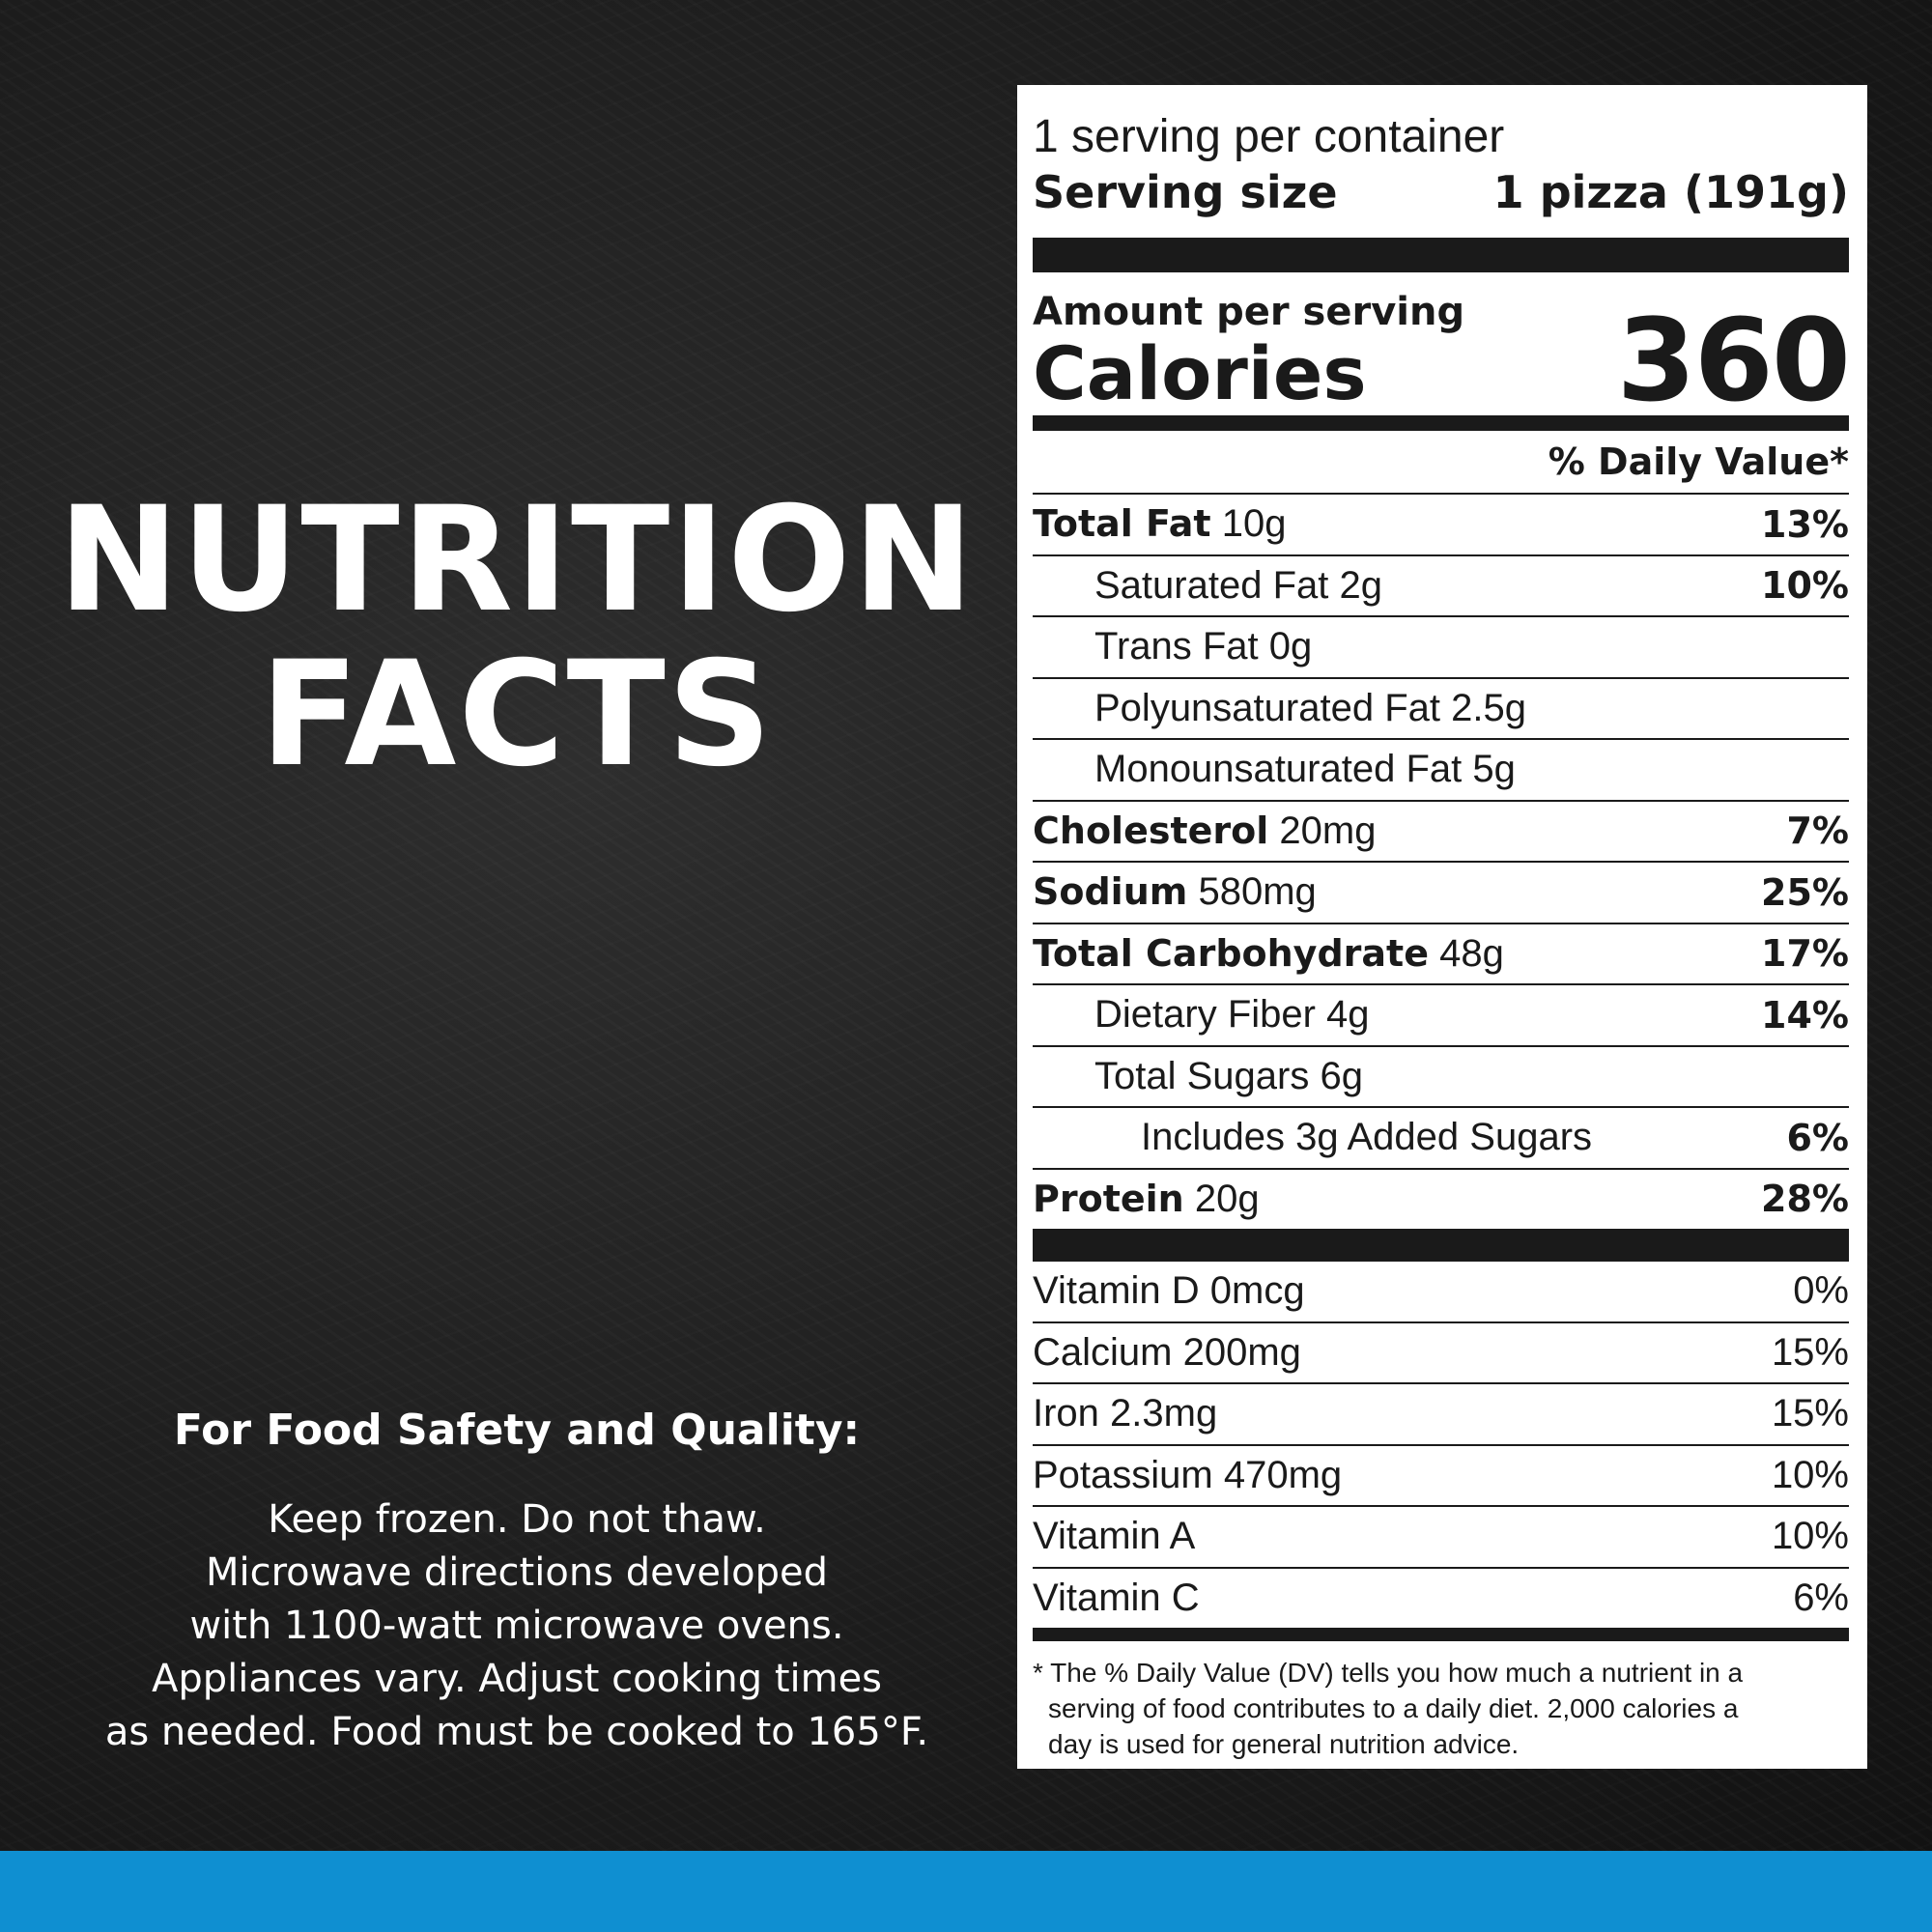 The height and width of the screenshot is (1932, 1932). Describe the element at coordinates (1817, 831) in the screenshot. I see `nutrient-dv: 7%` at that location.